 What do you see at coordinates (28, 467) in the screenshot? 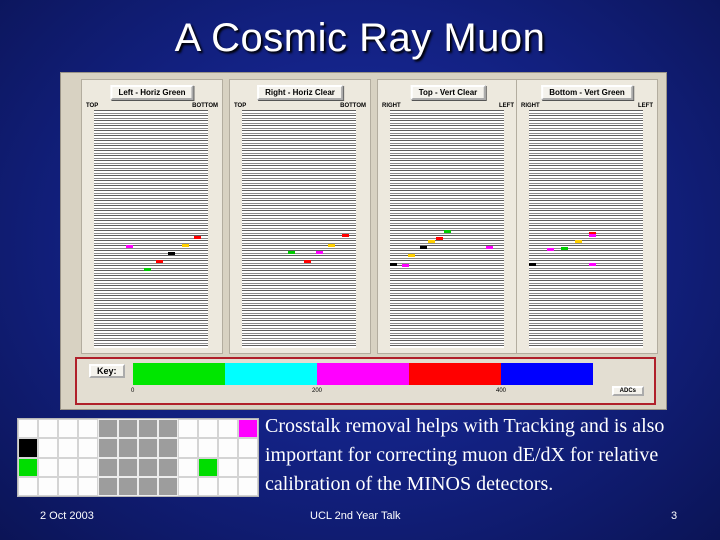
I see `pixel-cell-green` at bounding box center [28, 467].